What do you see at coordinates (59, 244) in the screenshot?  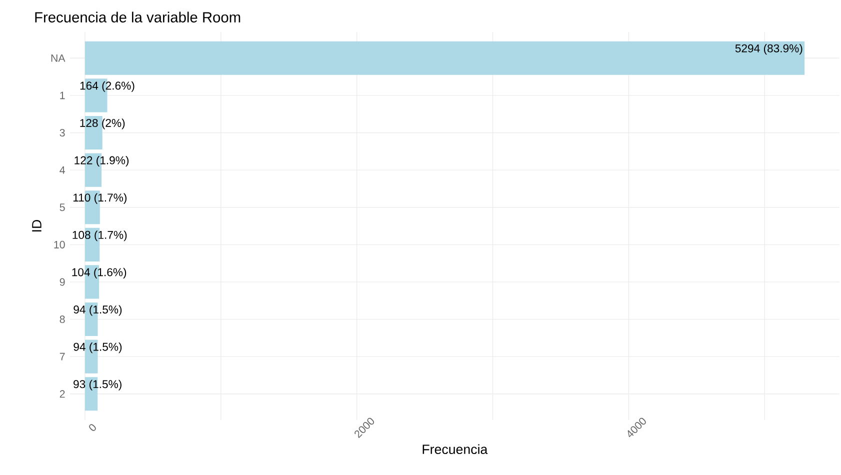 I see `y-tick-label: 10` at bounding box center [59, 244].